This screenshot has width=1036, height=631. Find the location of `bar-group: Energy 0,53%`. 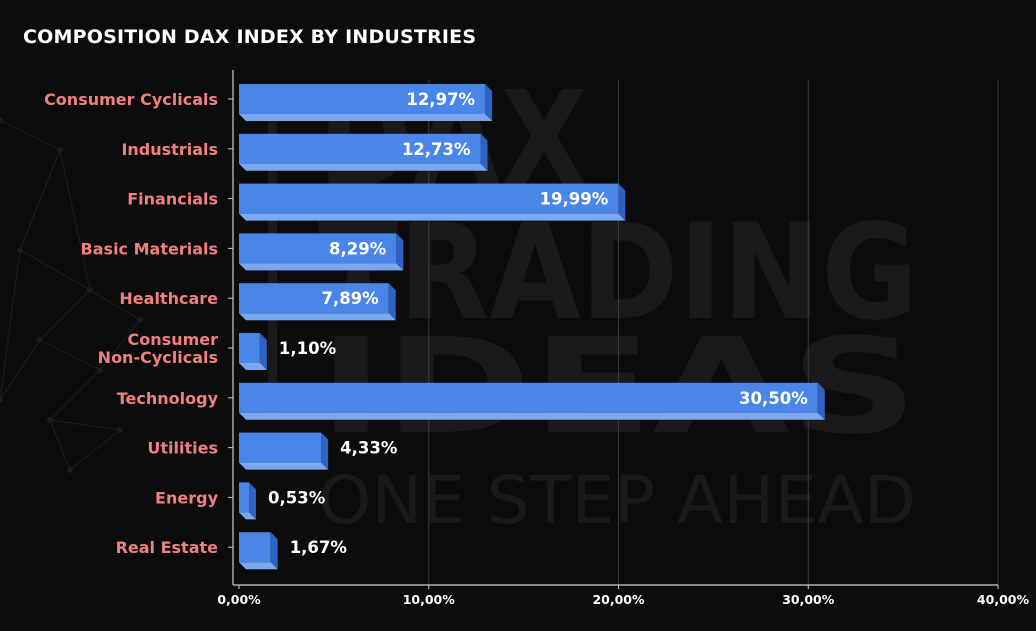

bar-group: Energy 0,53% is located at coordinates (240, 501).